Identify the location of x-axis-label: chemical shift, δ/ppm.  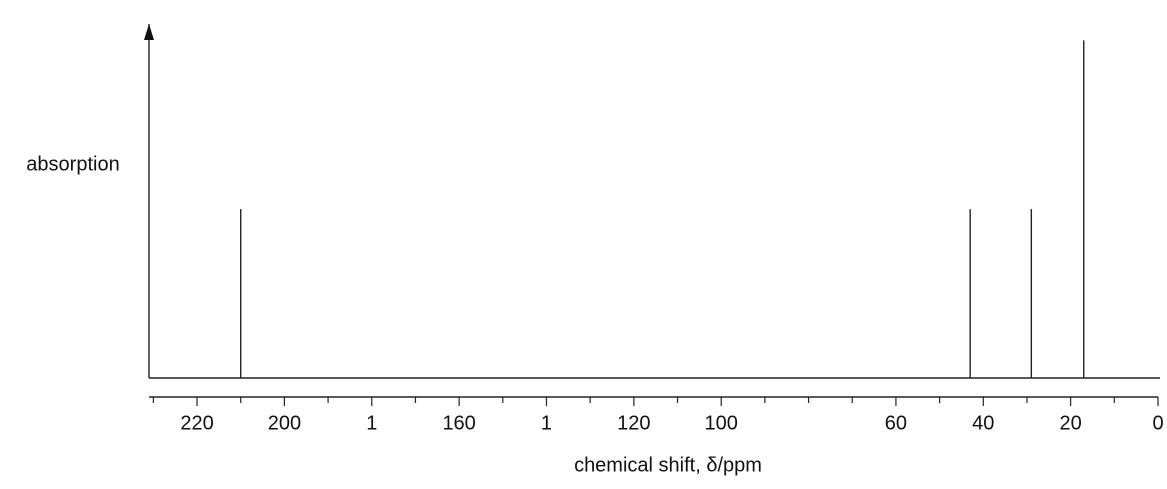
(668, 465).